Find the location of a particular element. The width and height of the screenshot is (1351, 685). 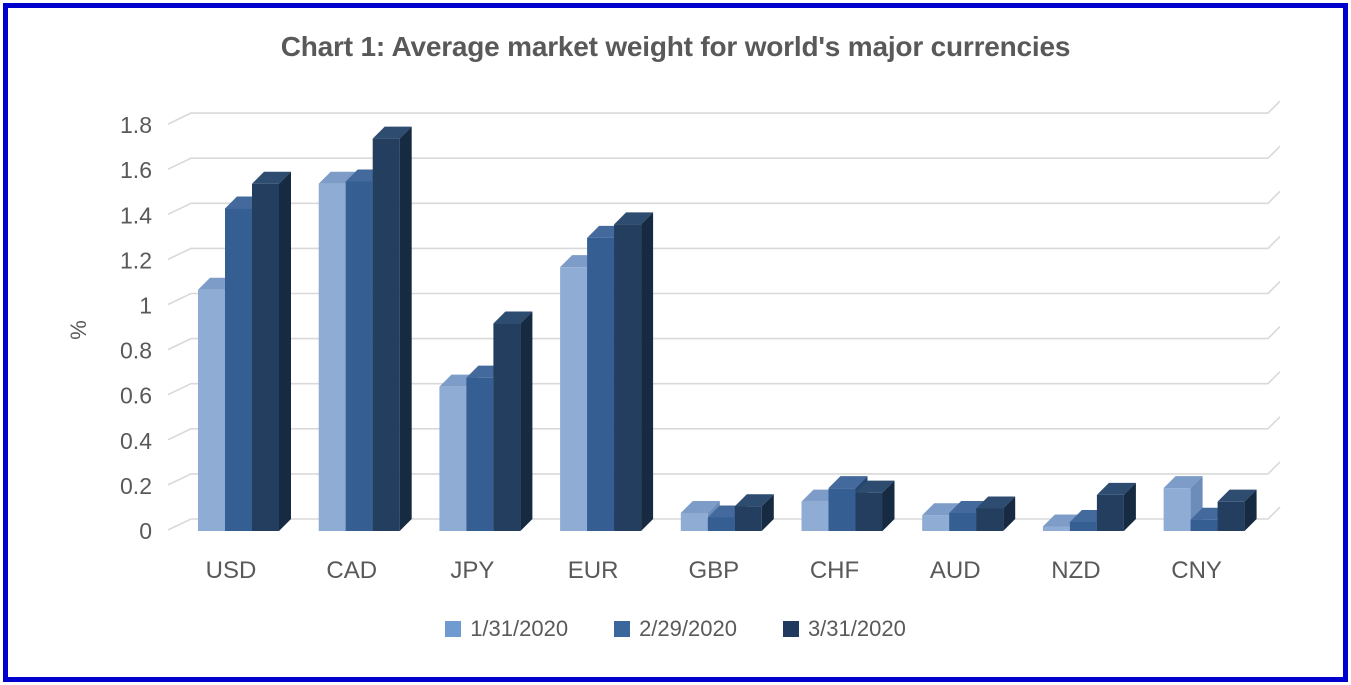

ytick-0.2: 0.2 is located at coordinates (136, 486).